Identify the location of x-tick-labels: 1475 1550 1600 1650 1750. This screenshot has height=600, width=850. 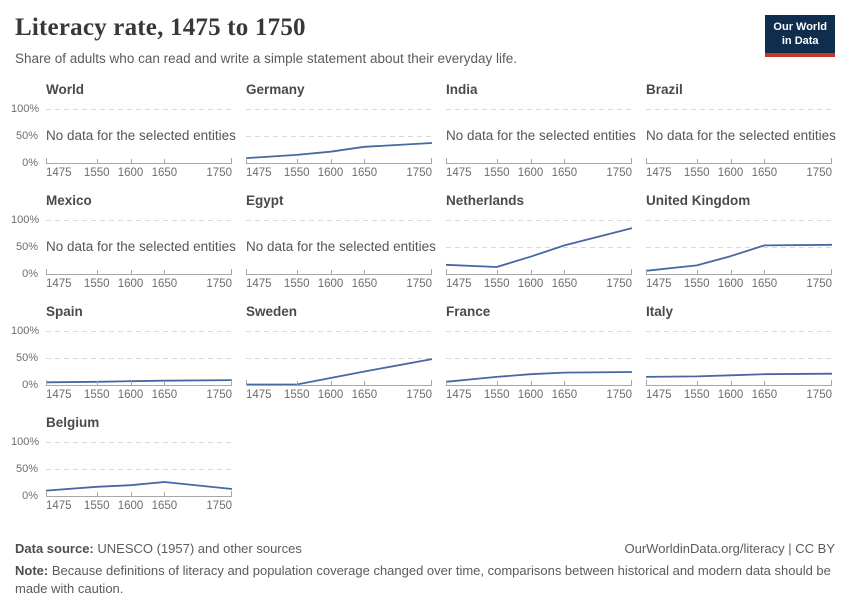
(339, 174).